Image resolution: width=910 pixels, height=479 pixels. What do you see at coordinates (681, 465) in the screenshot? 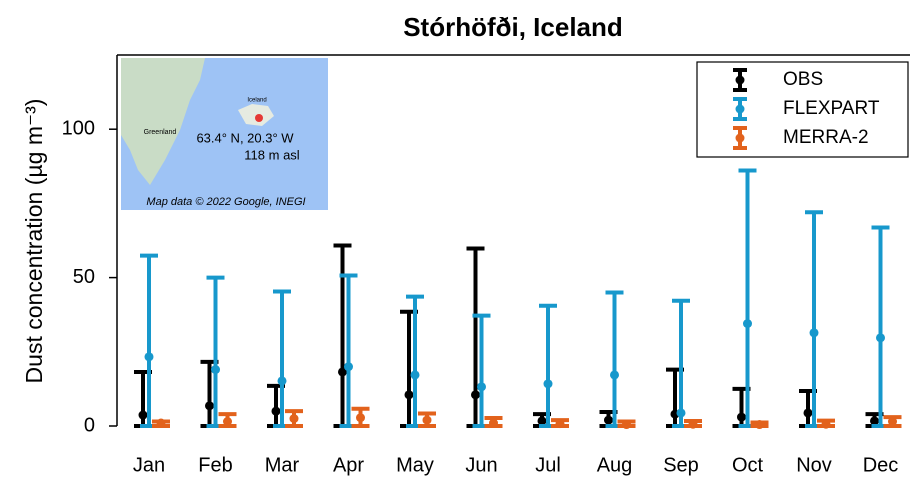
I see `x-tick-label: Sep` at bounding box center [681, 465].